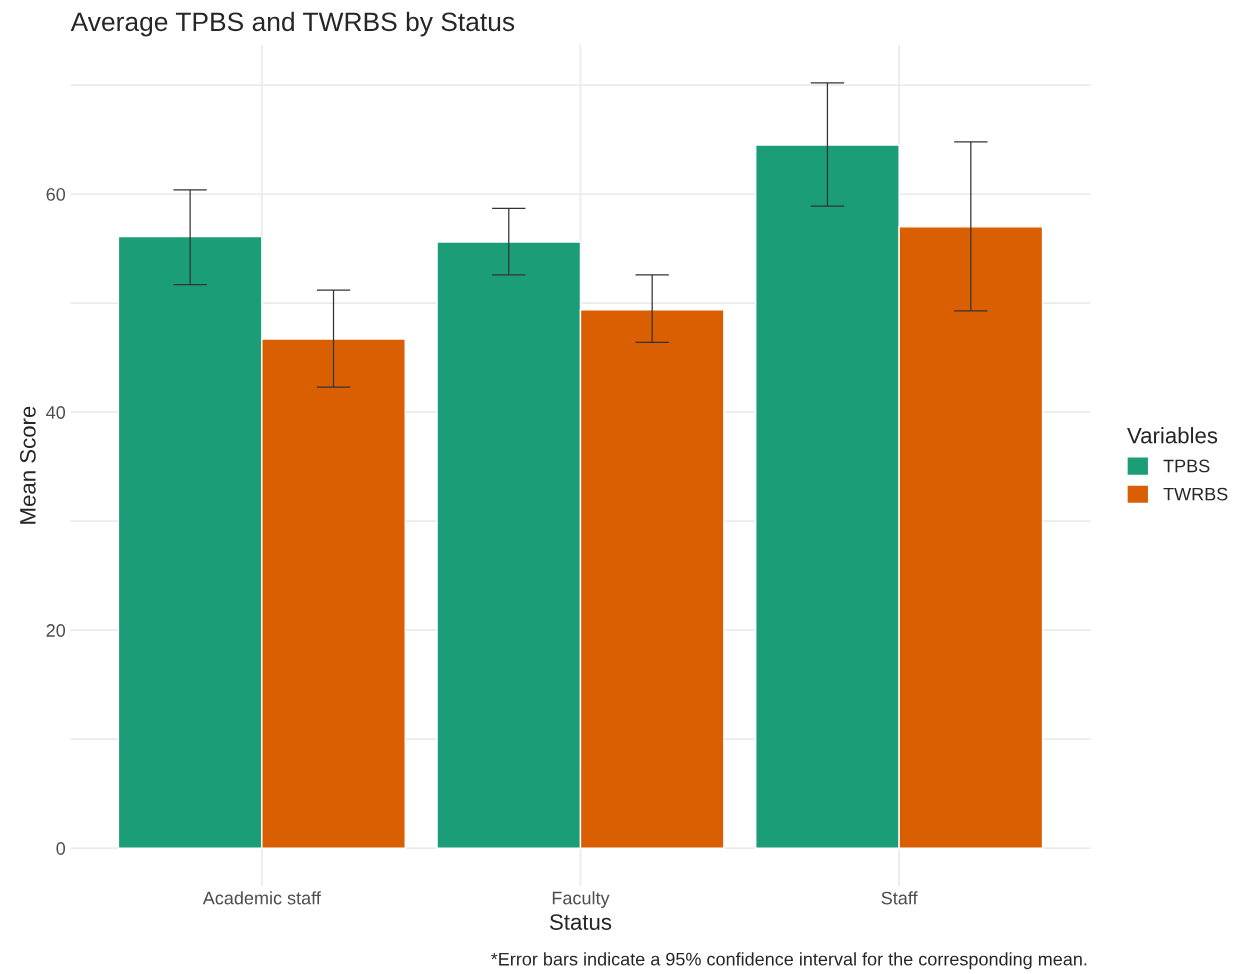  What do you see at coordinates (789, 961) in the screenshot?
I see `text: *Error bars indicate a 95% confidence interval for the corresponding mean.` at bounding box center [789, 961].